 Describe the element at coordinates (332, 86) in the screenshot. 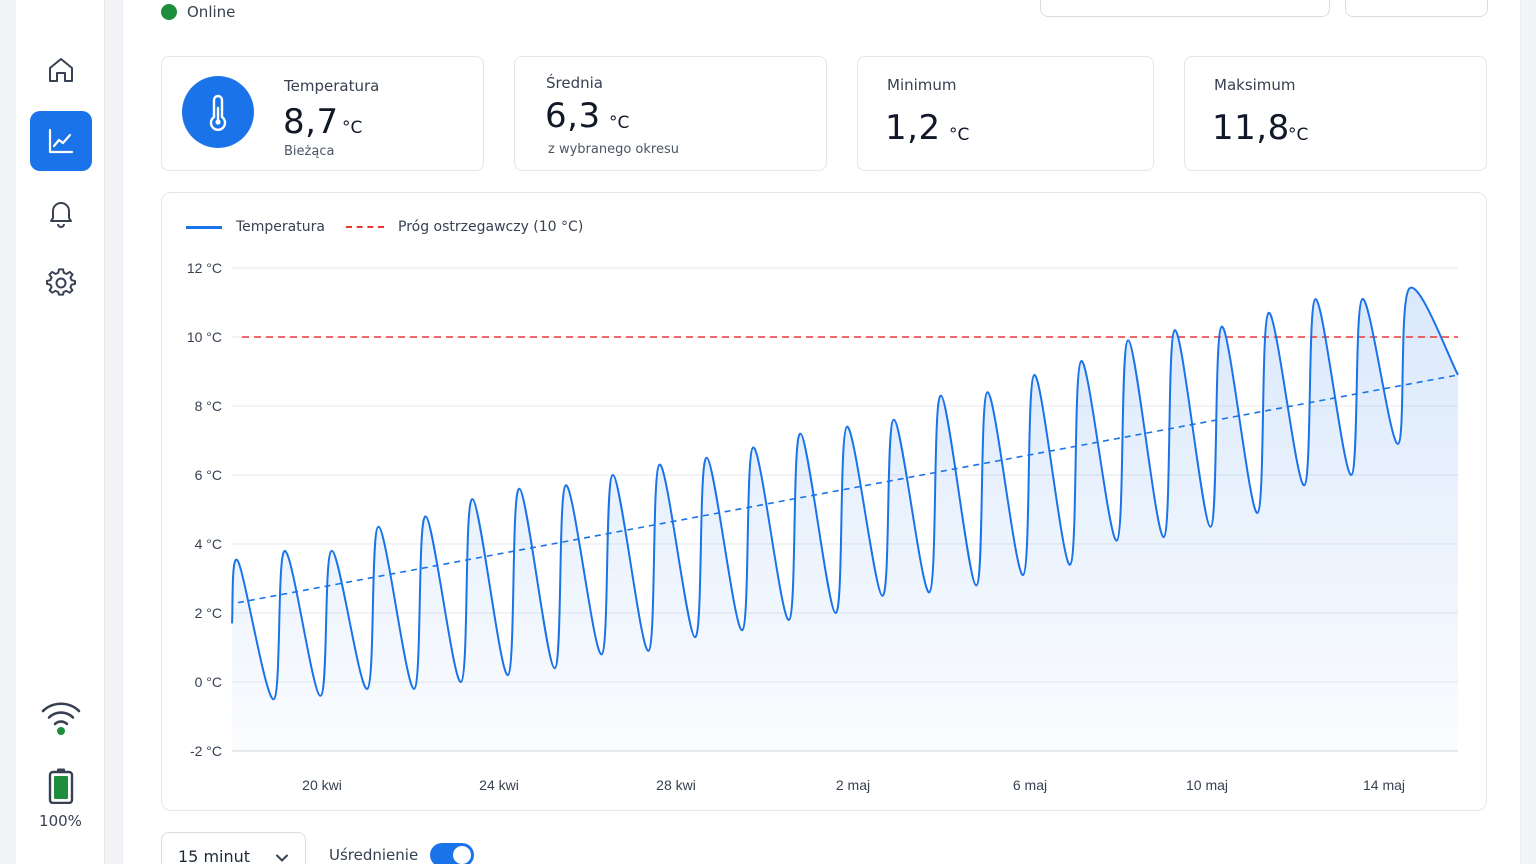

I see `card-current-label: Temperatura` at that location.